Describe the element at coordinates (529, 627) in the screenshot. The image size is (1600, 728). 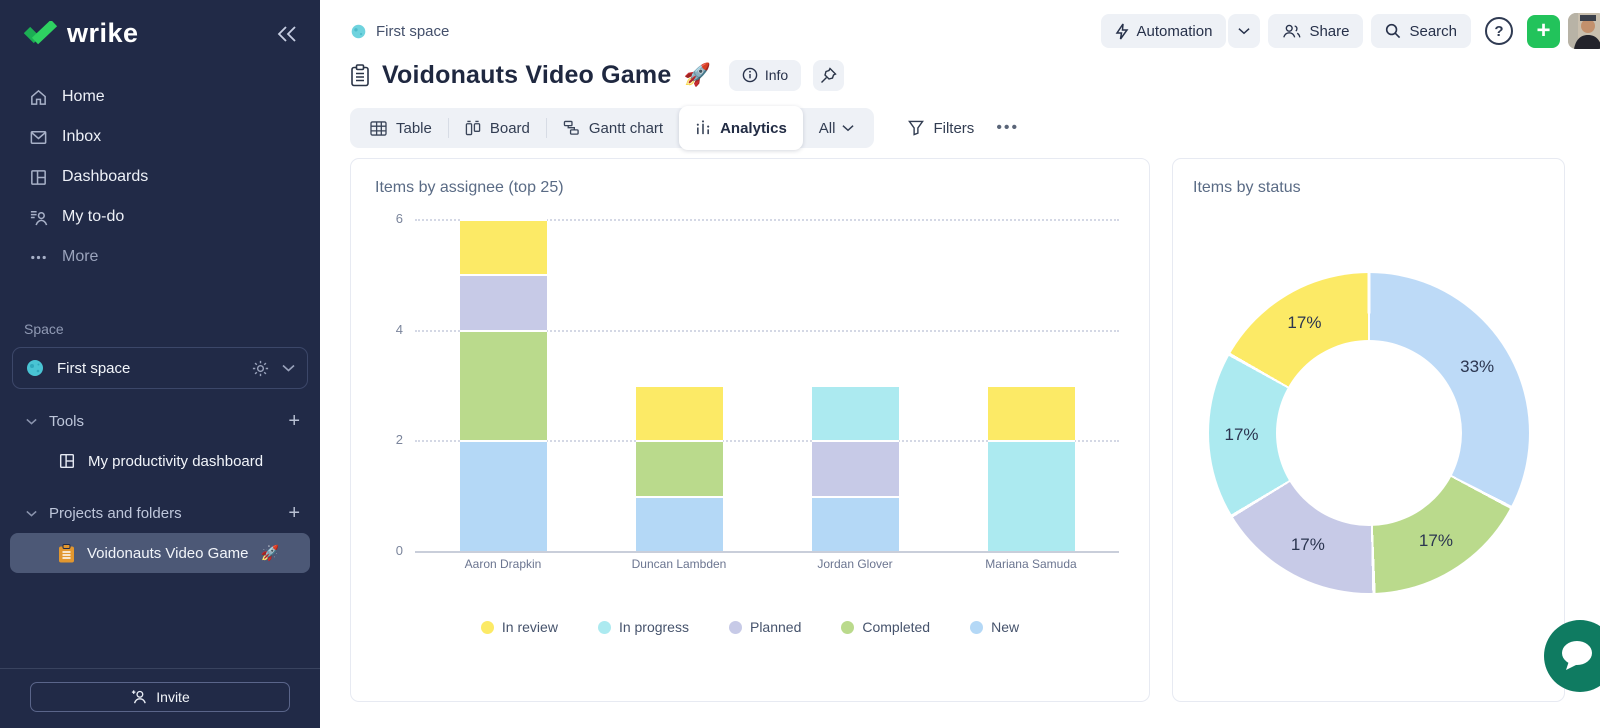
I see `legend-label: In review` at that location.